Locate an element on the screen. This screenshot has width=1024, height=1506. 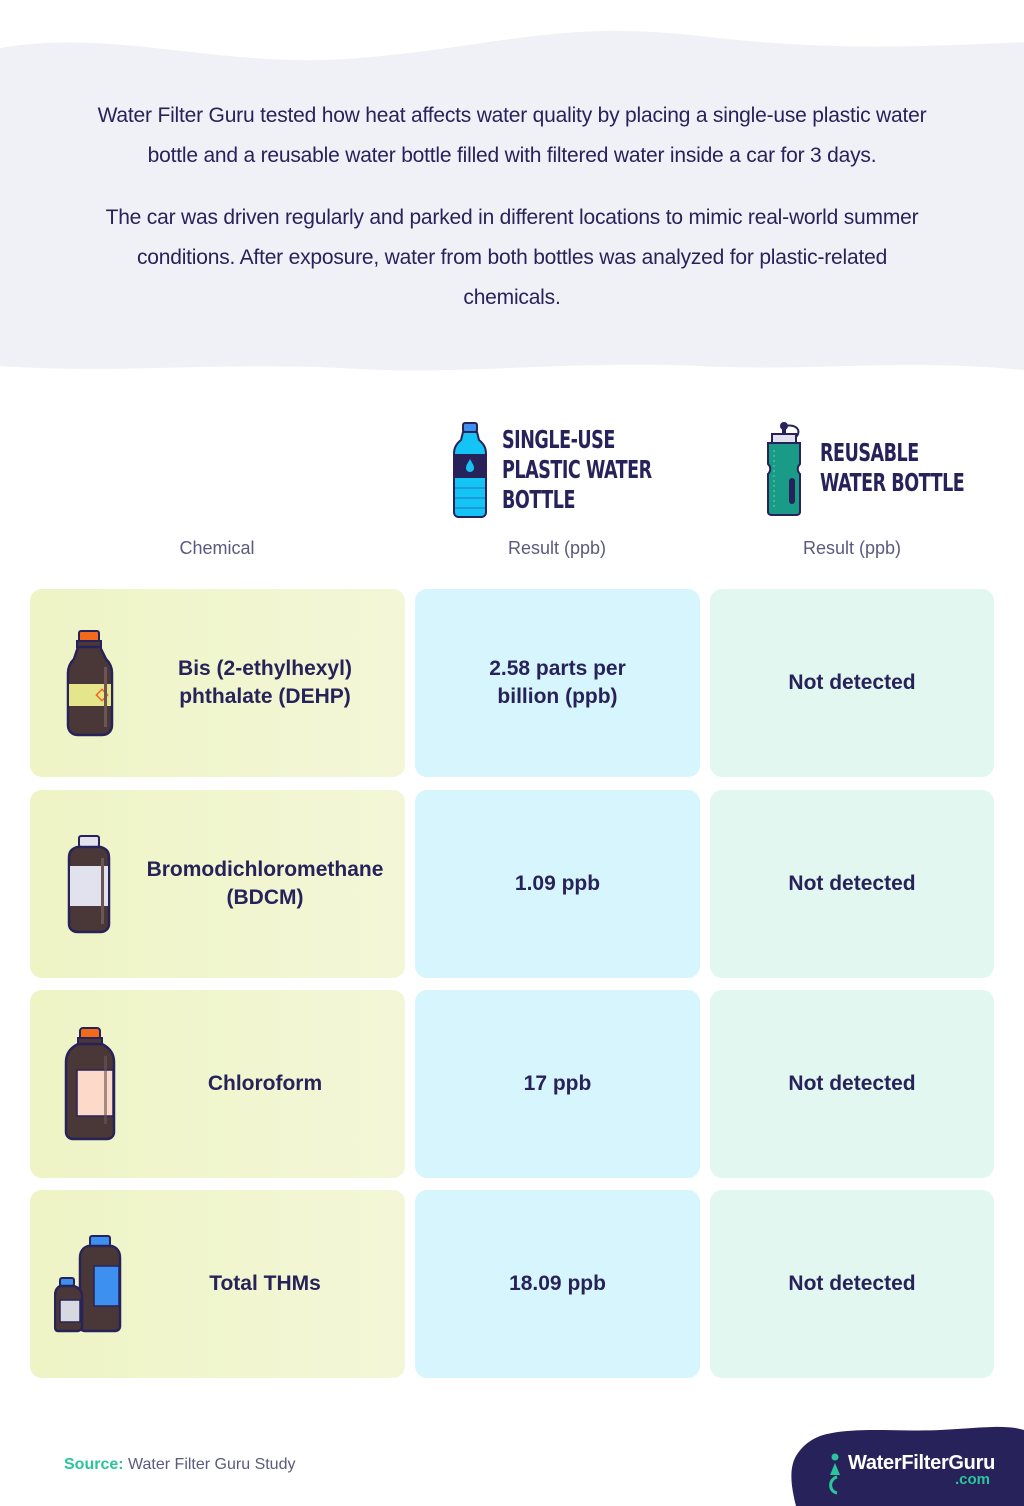
source-credit: Source: Water Filter Guru Study is located at coordinates (179, 1465).